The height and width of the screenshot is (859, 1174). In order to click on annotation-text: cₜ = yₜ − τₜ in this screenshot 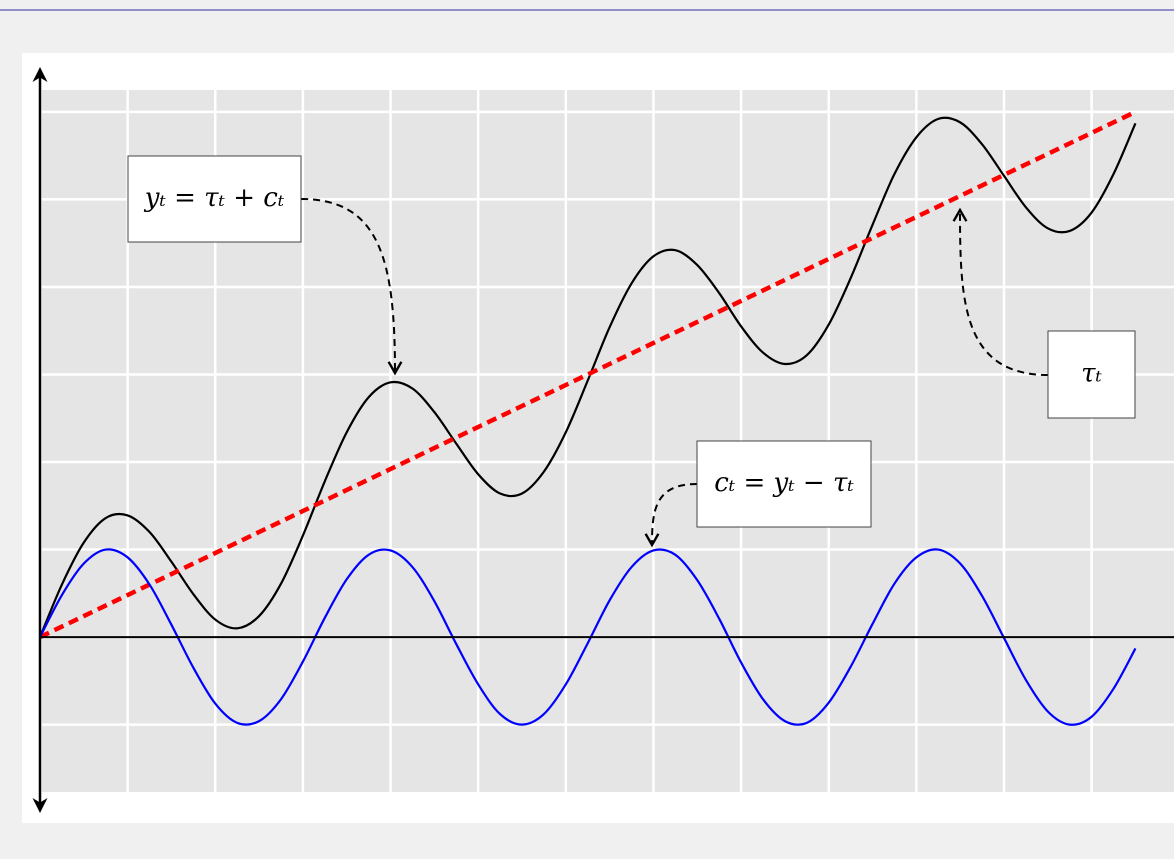, I will do `click(784, 483)`.